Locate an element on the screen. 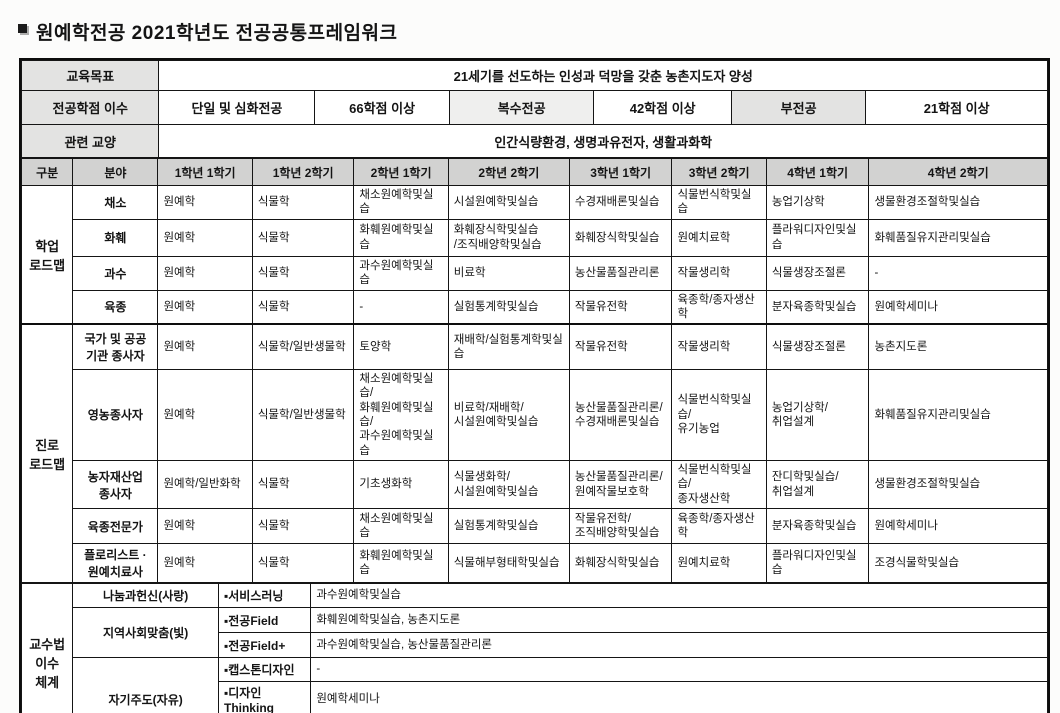 This screenshot has height=713, width=1060. field-label: 화훼 is located at coordinates (115, 237).